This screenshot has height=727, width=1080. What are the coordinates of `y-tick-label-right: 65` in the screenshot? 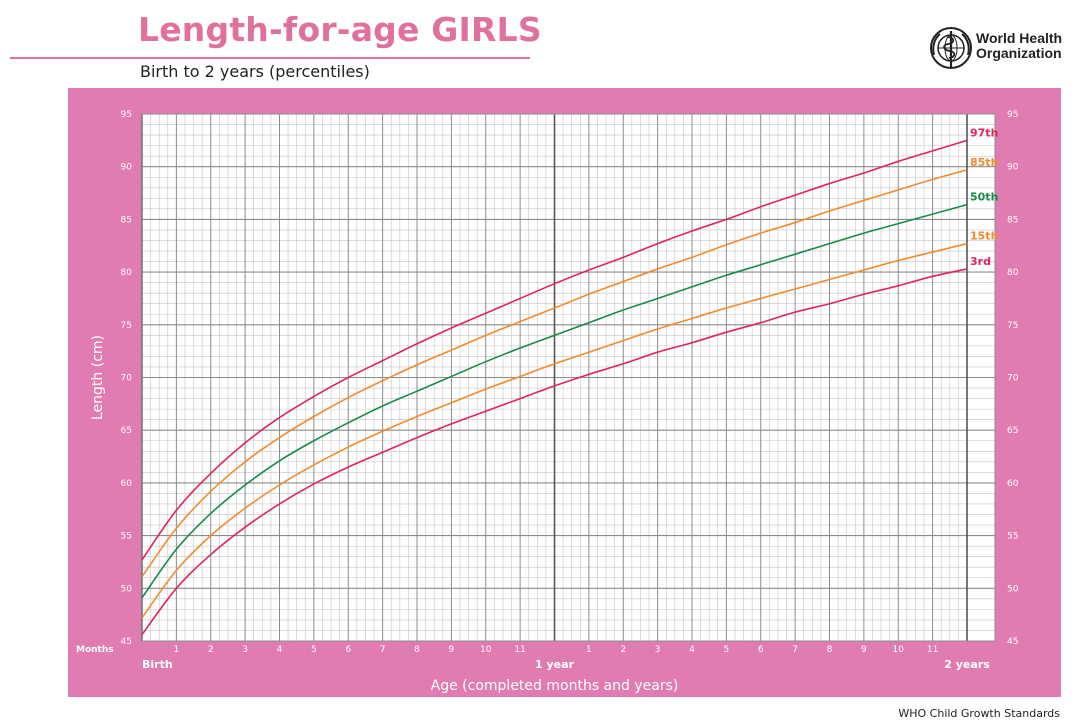 It's located at (1012, 431).